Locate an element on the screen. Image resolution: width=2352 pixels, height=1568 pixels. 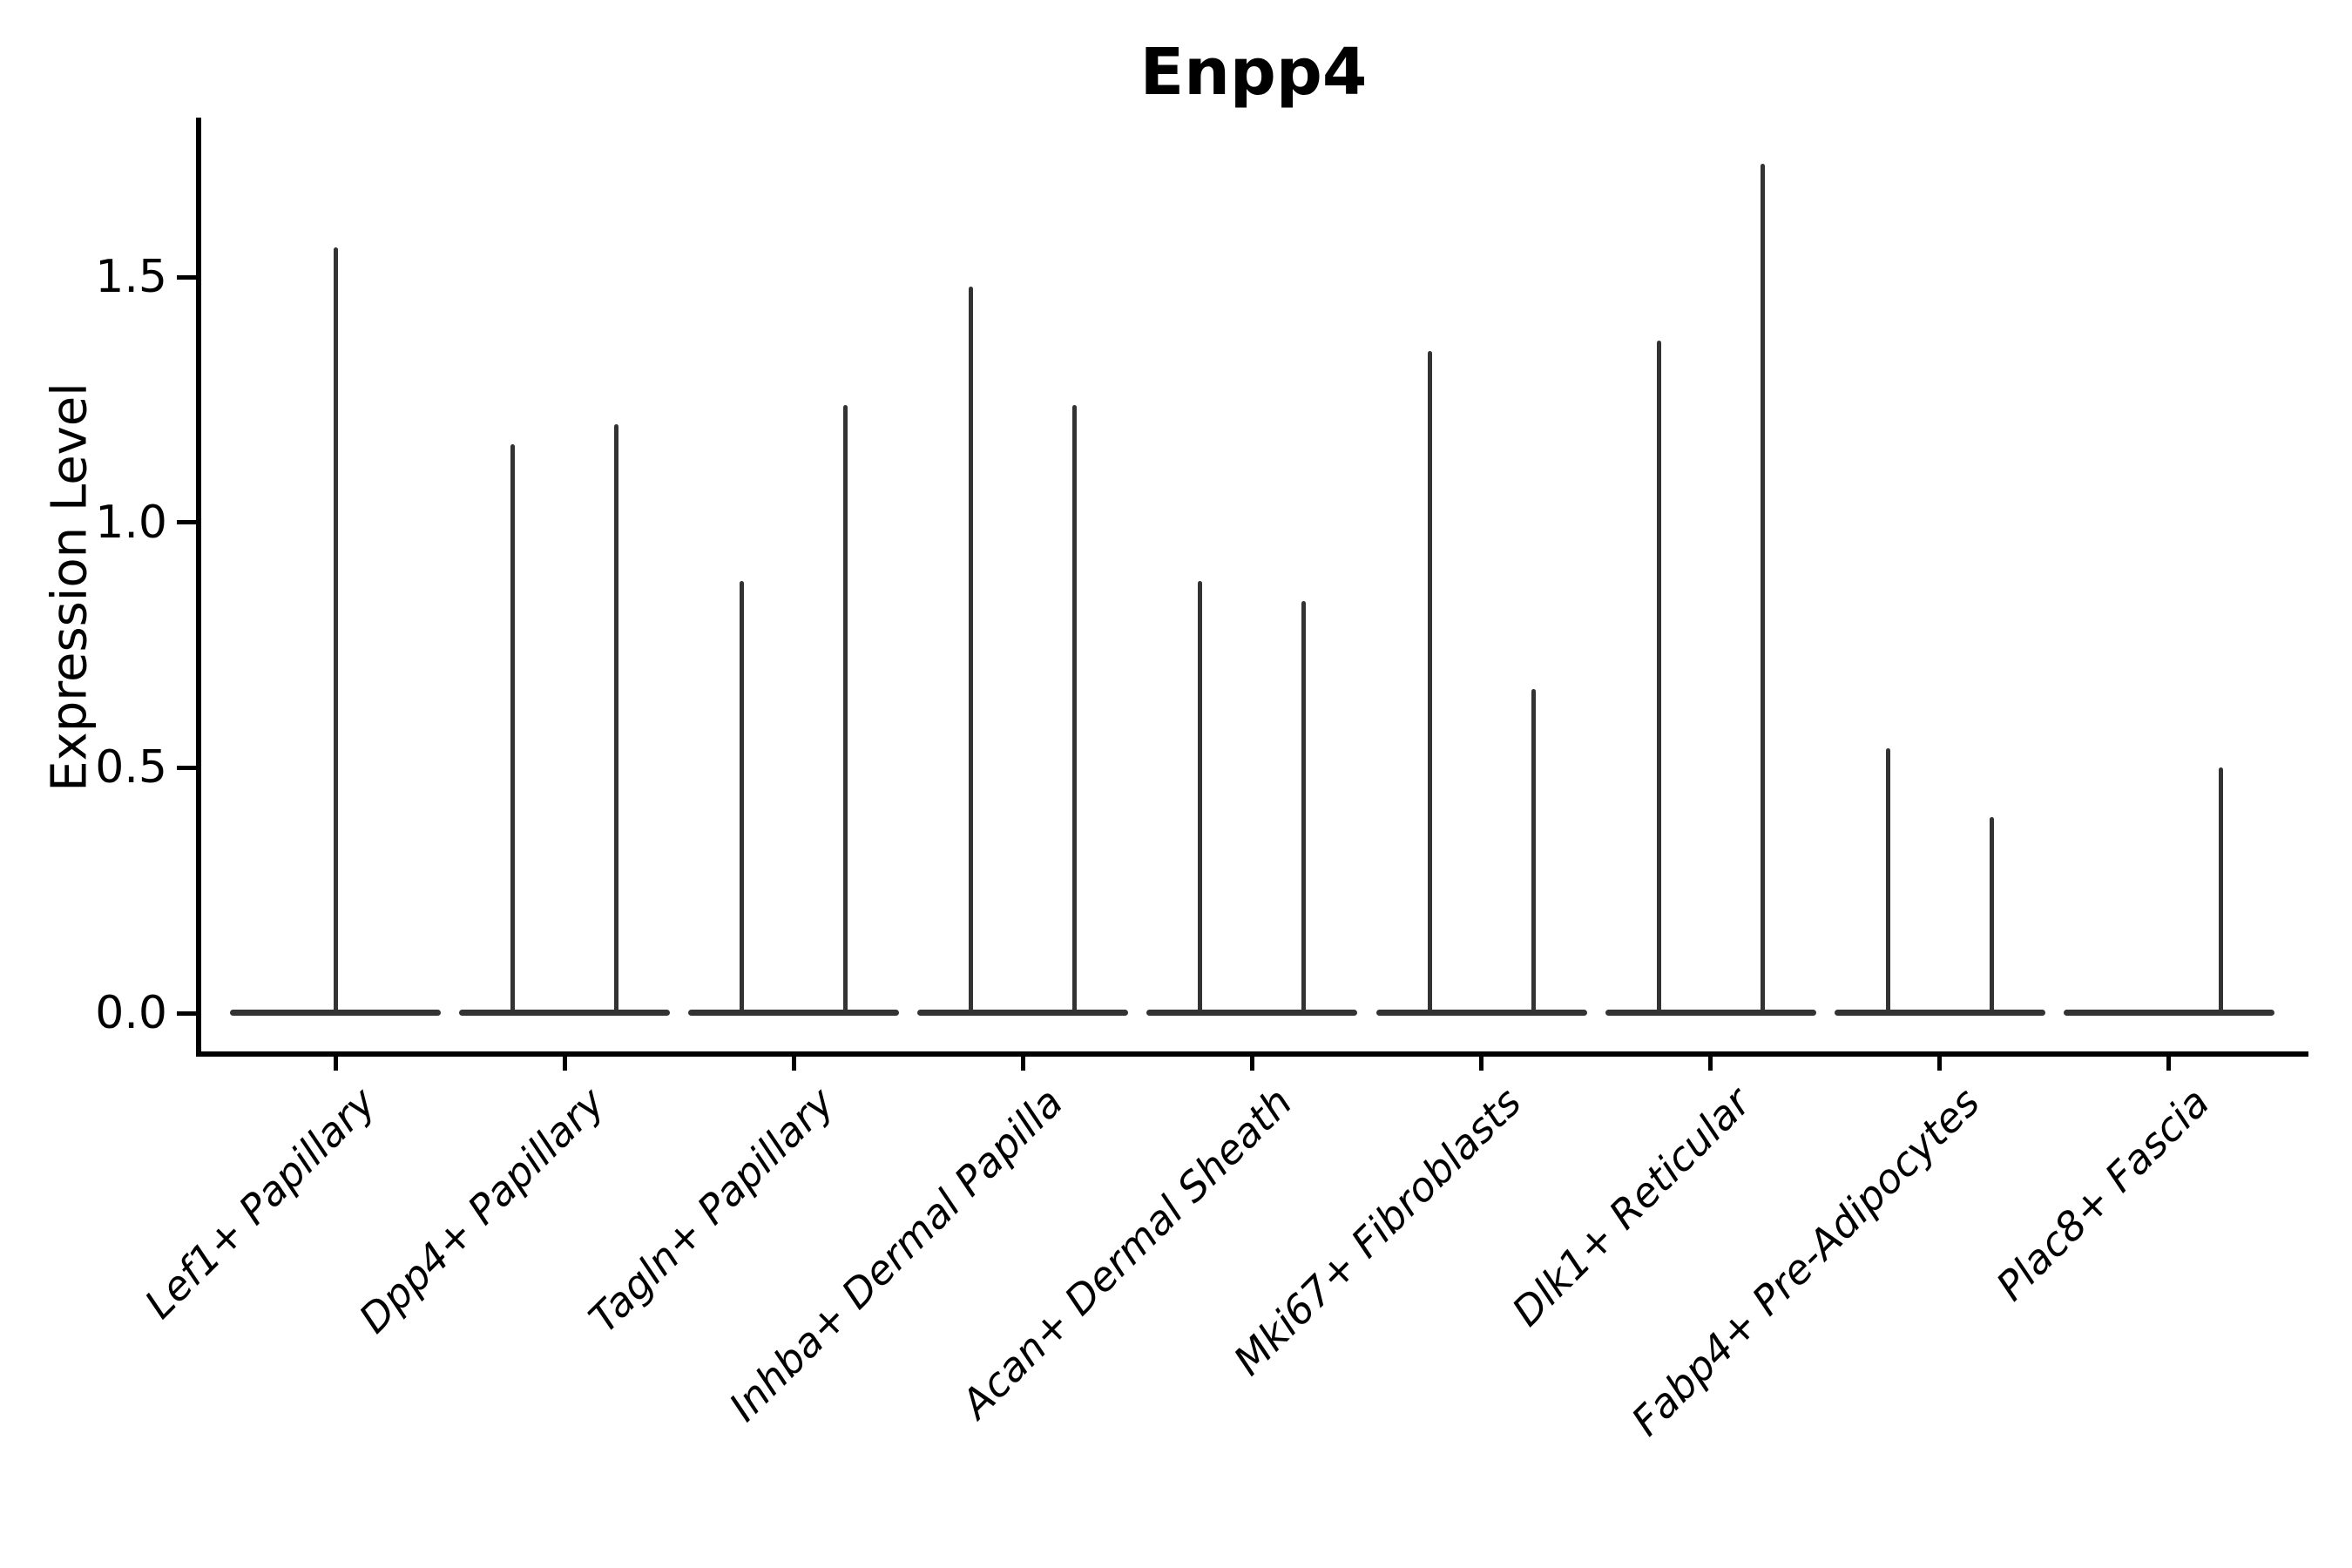
x-tick-label: Tagln+ Papillary is located at coordinates (711, 1210).